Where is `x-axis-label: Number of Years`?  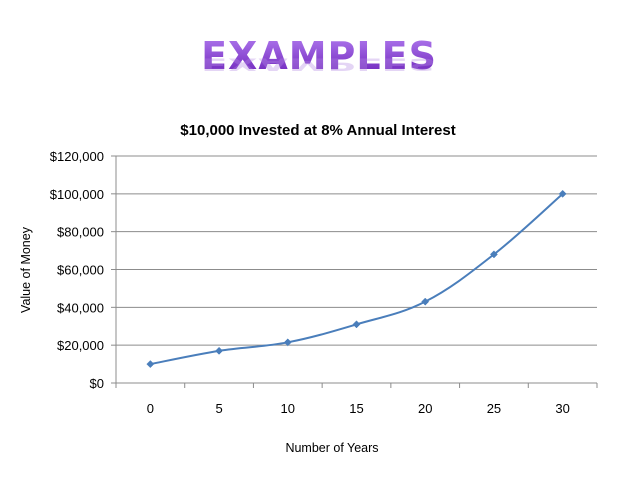 x-axis-label: Number of Years is located at coordinates (331, 448).